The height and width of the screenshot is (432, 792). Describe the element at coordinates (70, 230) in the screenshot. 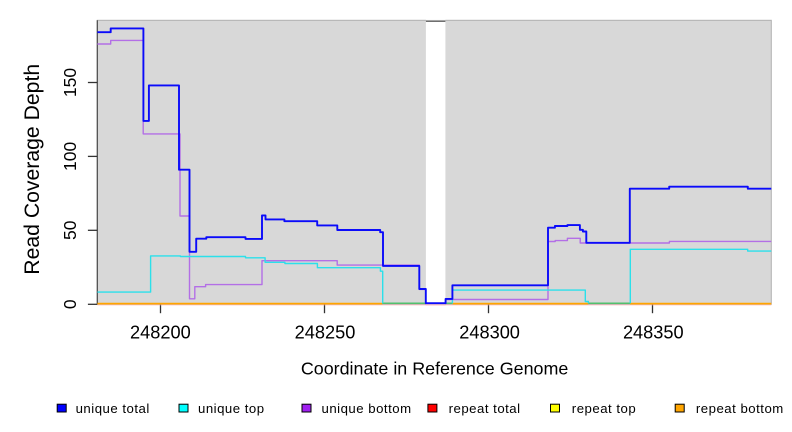

I see `svg-text: 50` at that location.